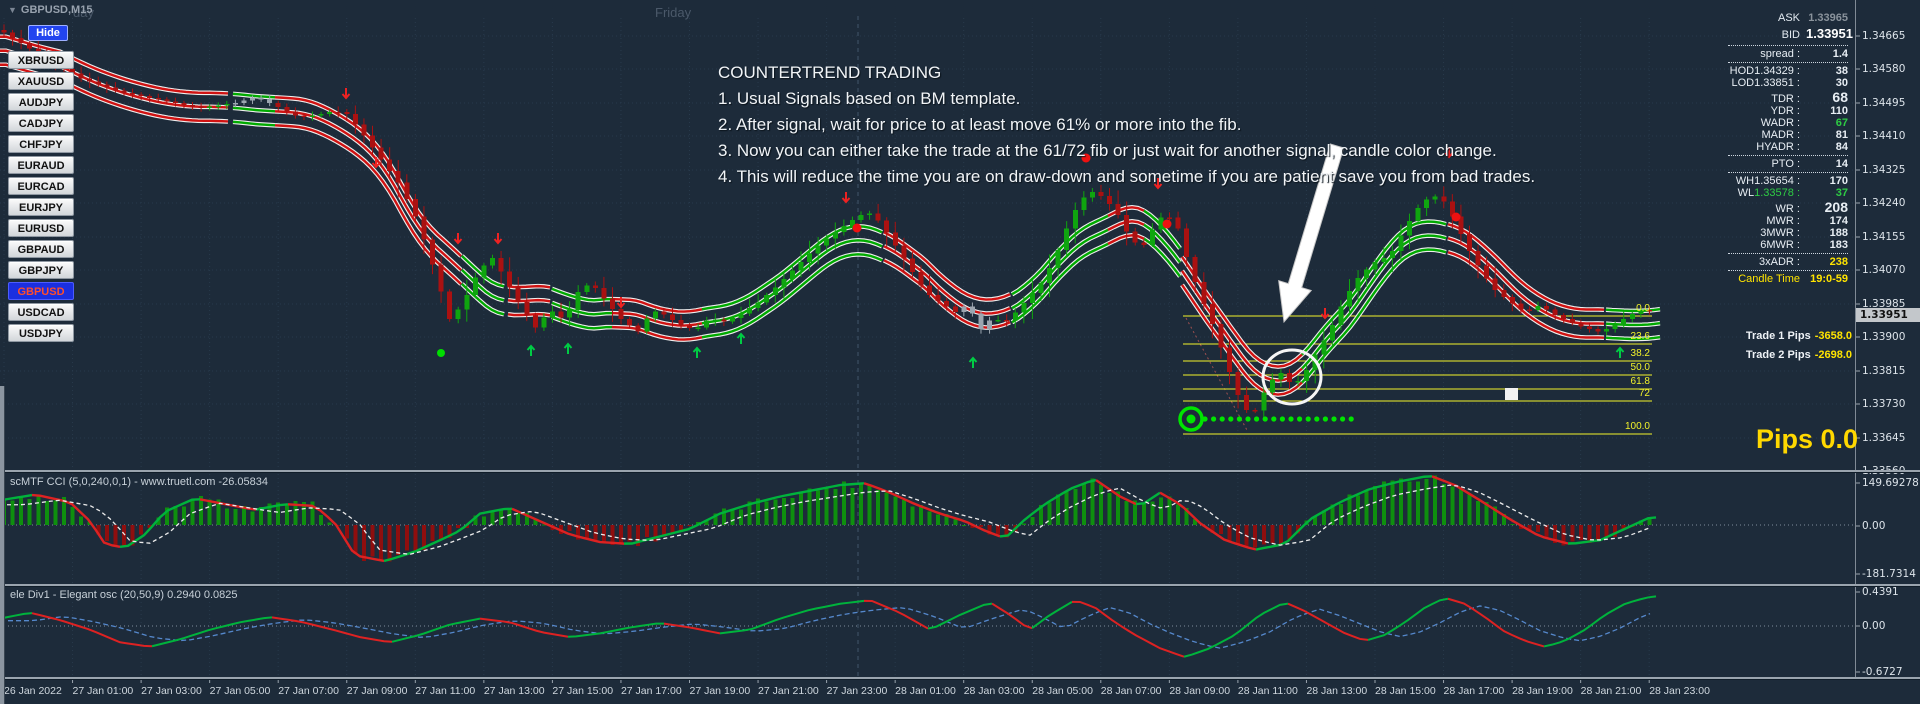 The height and width of the screenshot is (704, 1920). I want to click on time-tick-label: 27 Jan 23:00, so click(857, 691).